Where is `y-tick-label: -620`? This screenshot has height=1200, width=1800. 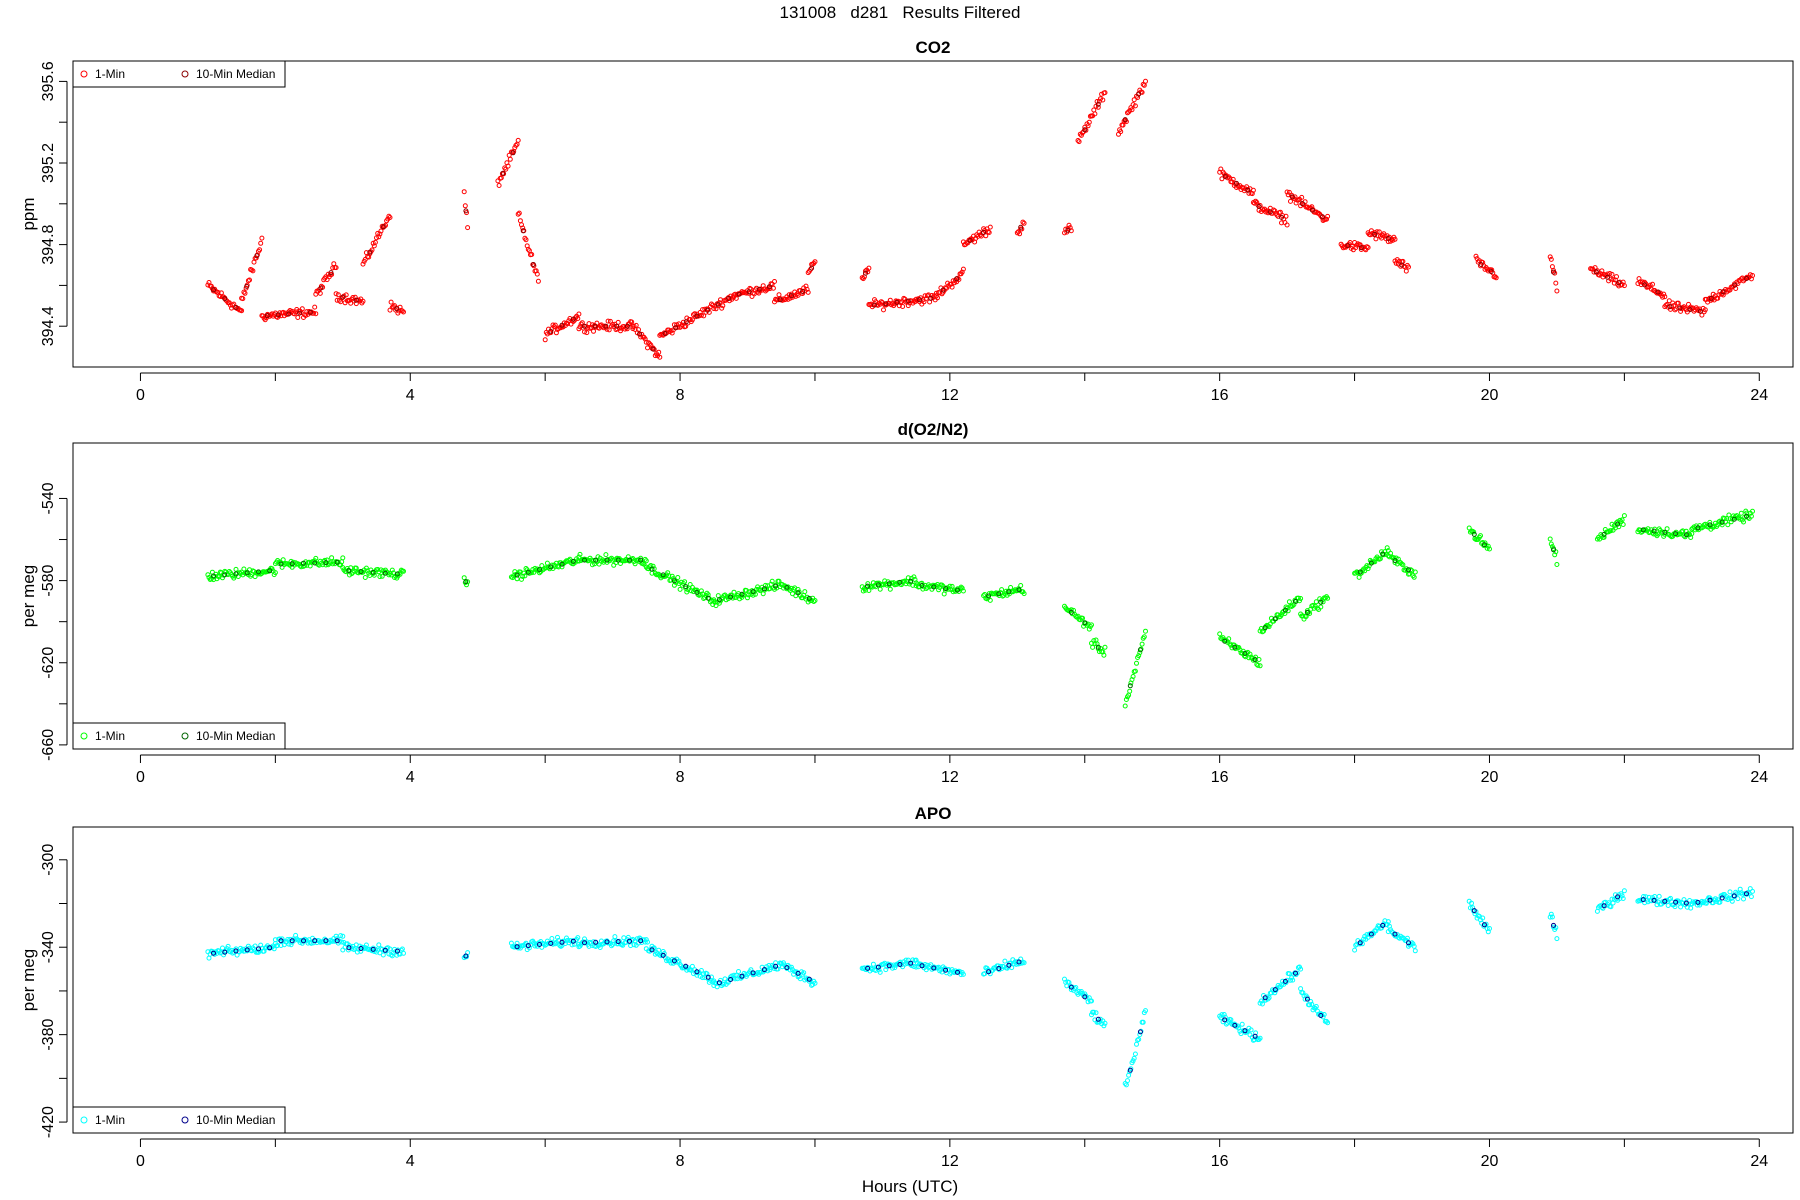
y-tick-label: -620 is located at coordinates (48, 663).